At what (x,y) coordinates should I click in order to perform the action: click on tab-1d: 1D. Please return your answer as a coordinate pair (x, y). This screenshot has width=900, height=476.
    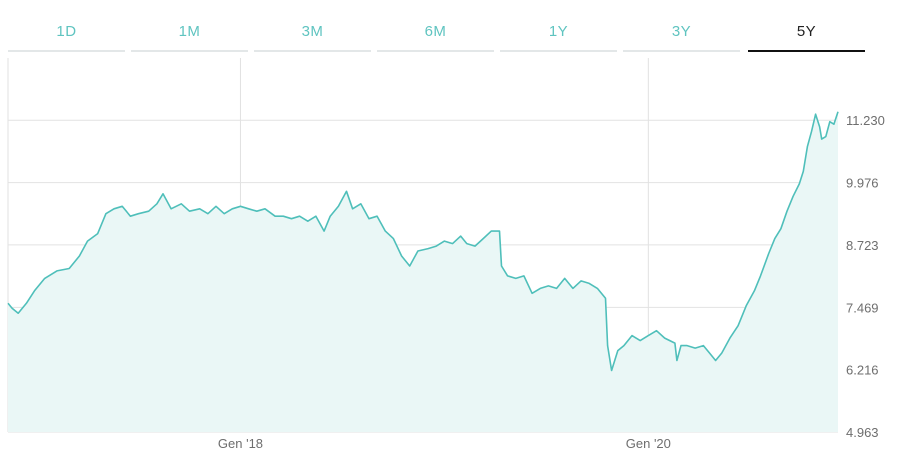
    Looking at the image, I should click on (66, 26).